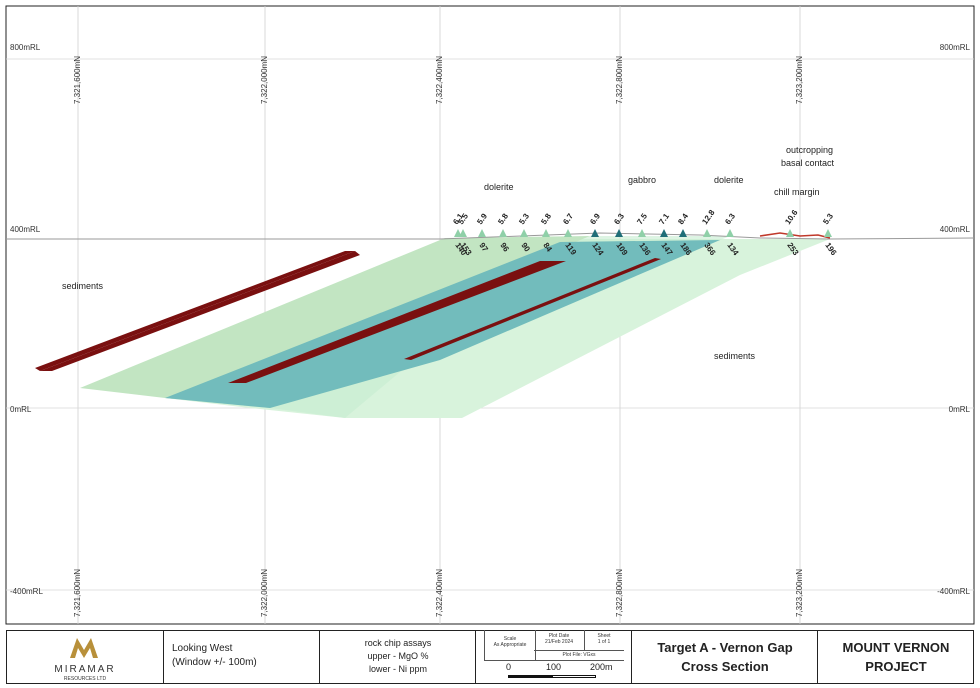  Describe the element at coordinates (85, 669) in the screenshot. I see `company-name: MIRAMAR` at that location.